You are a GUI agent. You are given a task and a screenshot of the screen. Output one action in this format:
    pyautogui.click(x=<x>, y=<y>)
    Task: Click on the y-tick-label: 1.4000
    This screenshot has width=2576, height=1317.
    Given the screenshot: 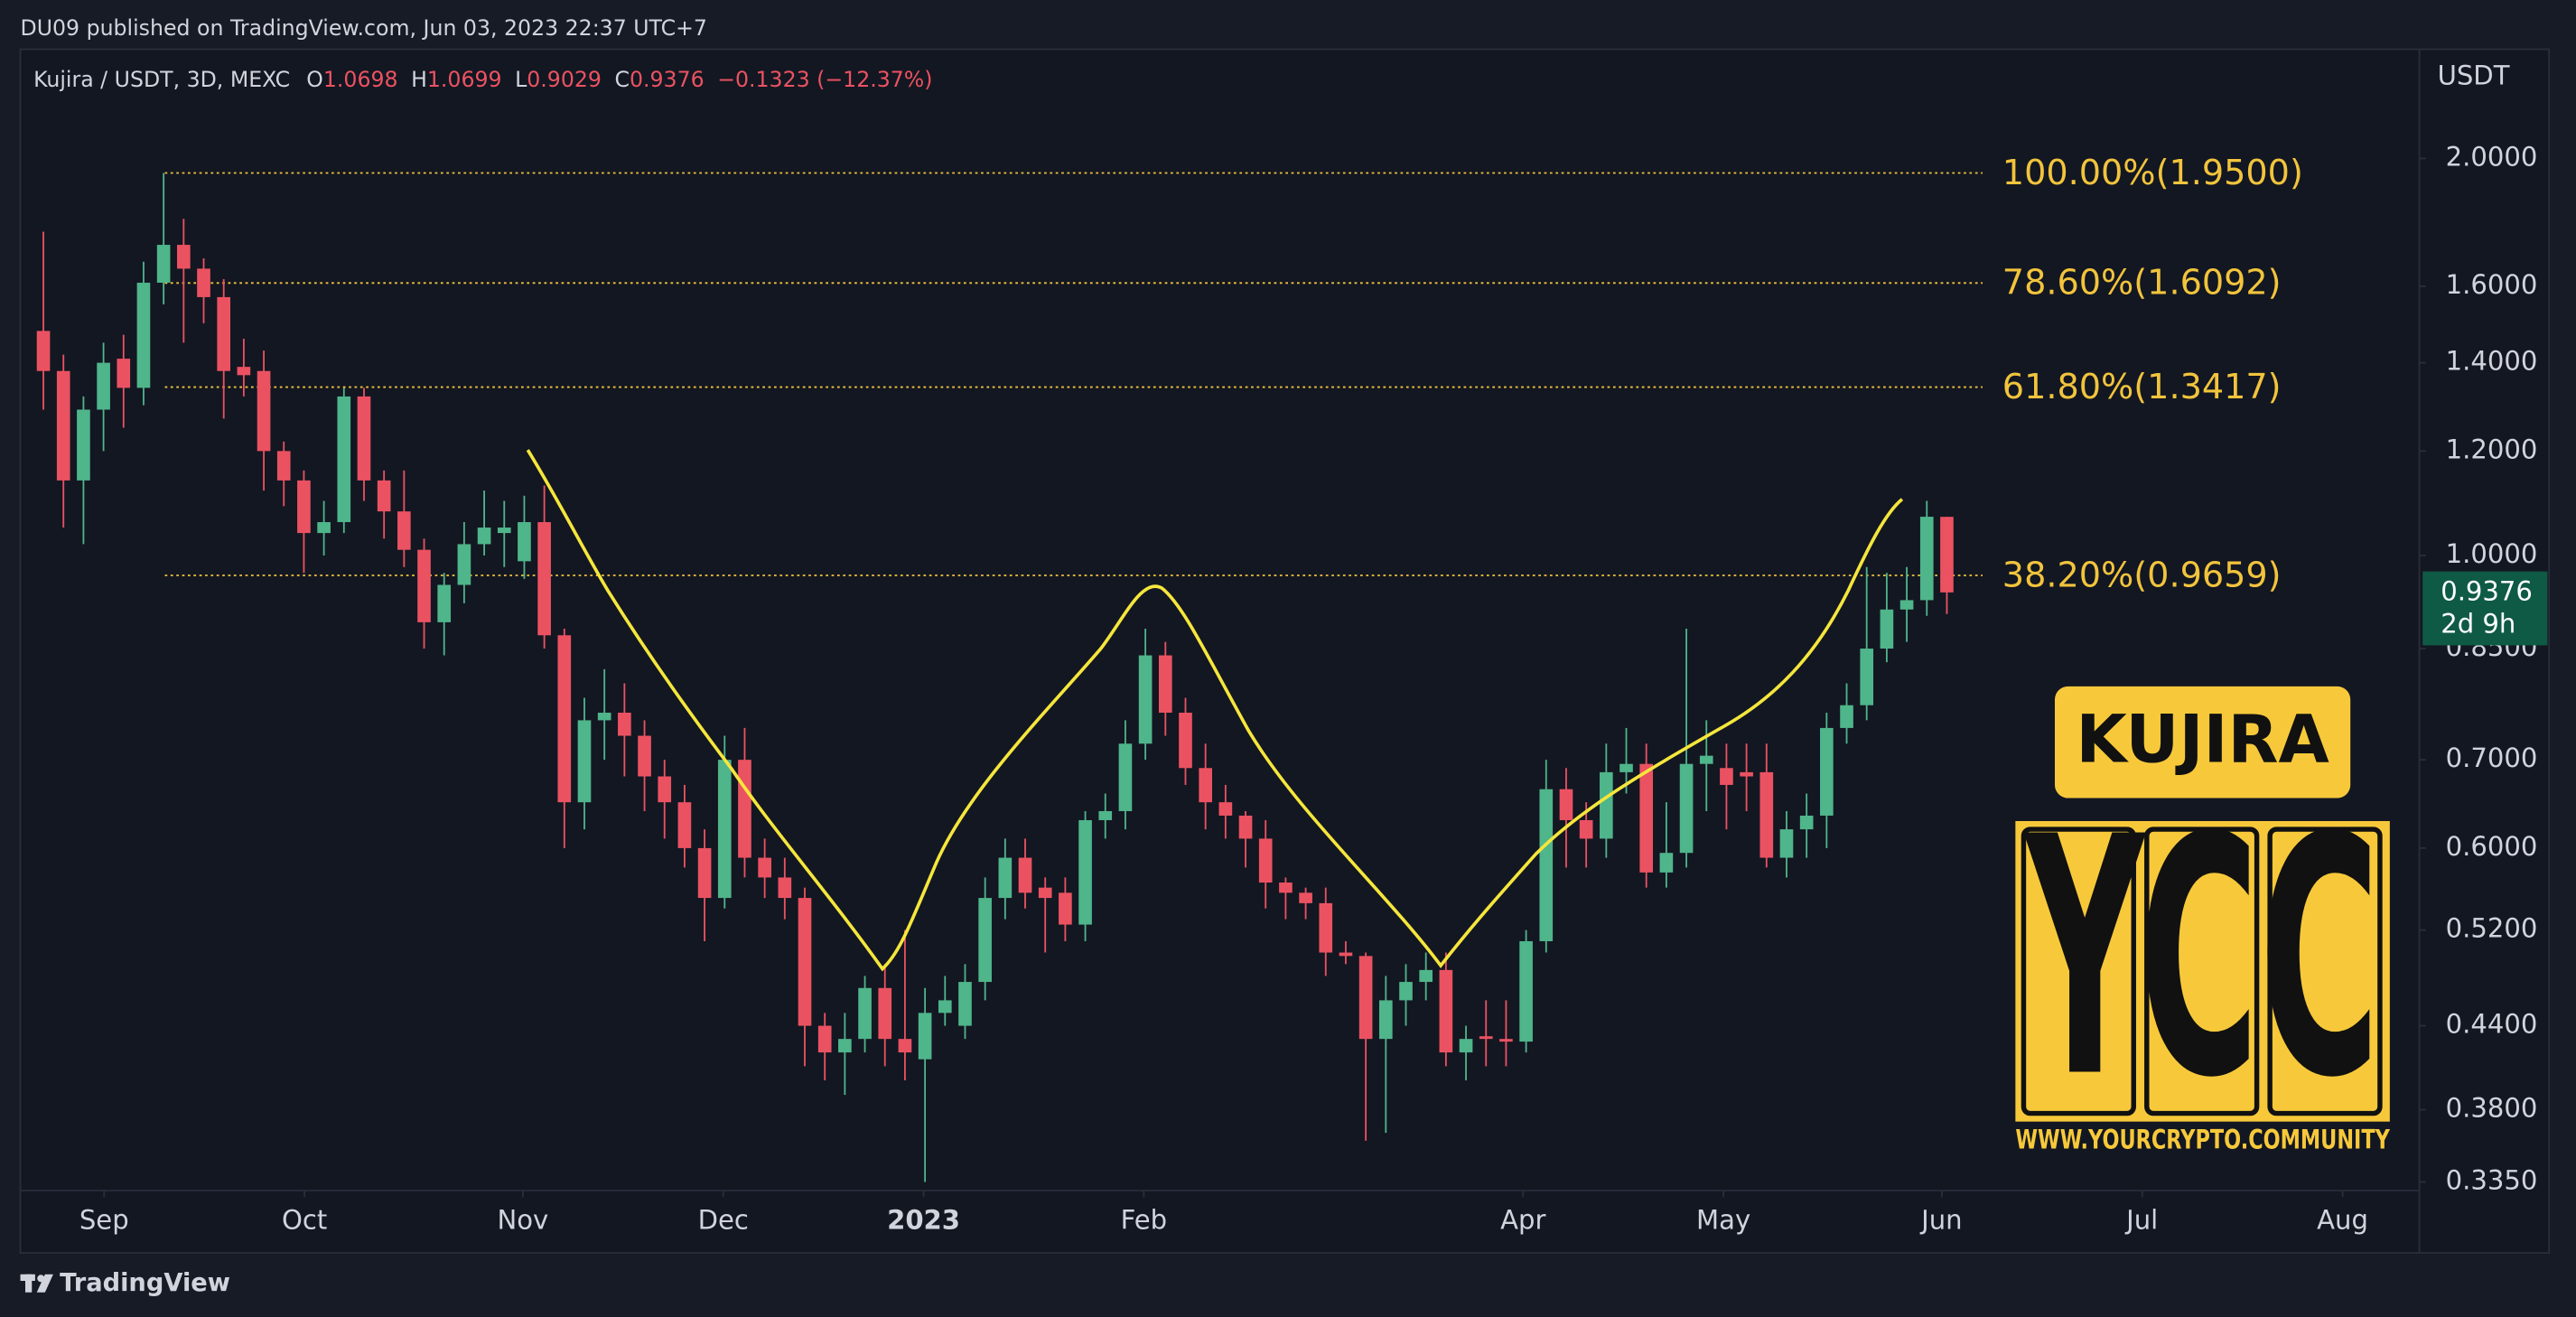 What is the action you would take?
    pyautogui.click(x=2492, y=361)
    